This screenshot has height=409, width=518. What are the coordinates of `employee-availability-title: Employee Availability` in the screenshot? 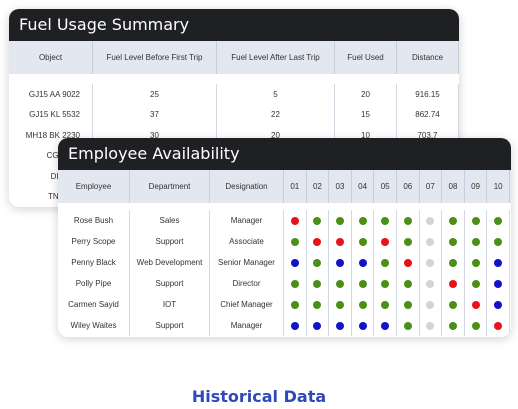 It's located at (284, 154).